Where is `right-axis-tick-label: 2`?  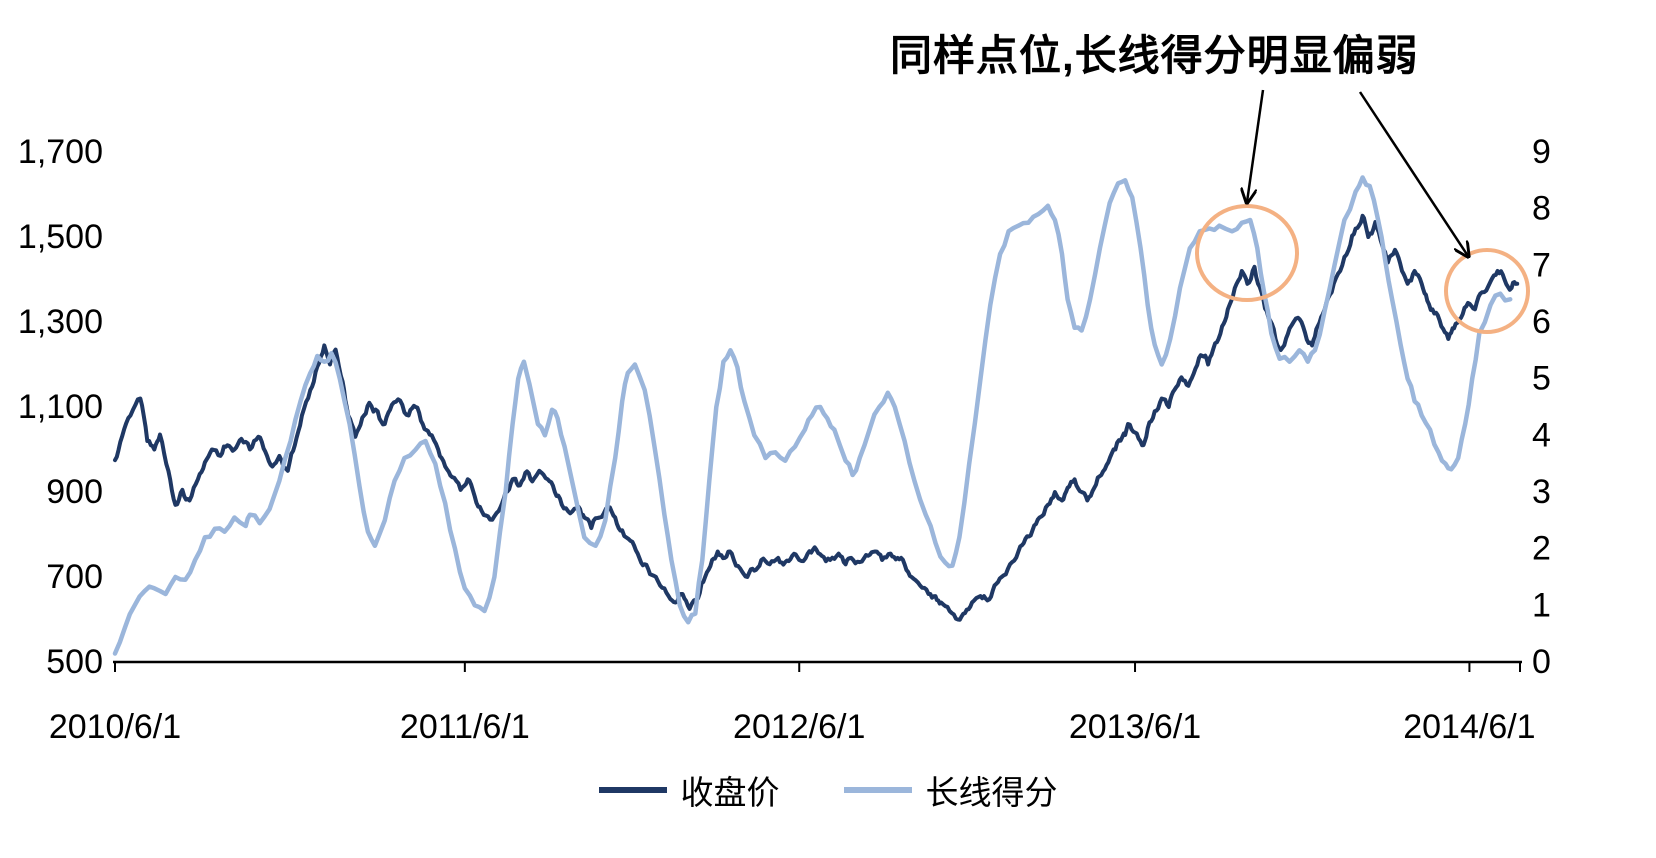
right-axis-tick-label: 2 is located at coordinates (1541, 549).